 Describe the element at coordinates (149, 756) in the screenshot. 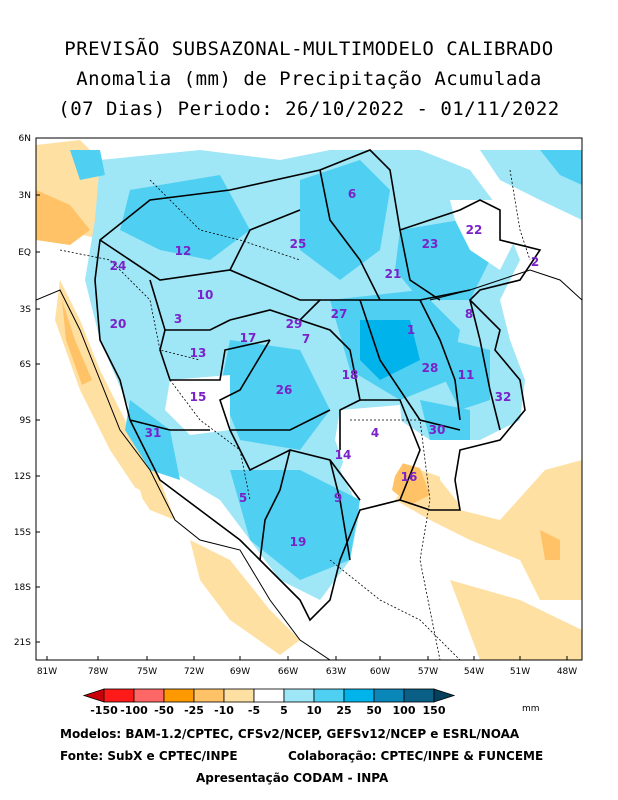

I see `credits-source: Fonte: SubX e CPTEC/INPE` at that location.